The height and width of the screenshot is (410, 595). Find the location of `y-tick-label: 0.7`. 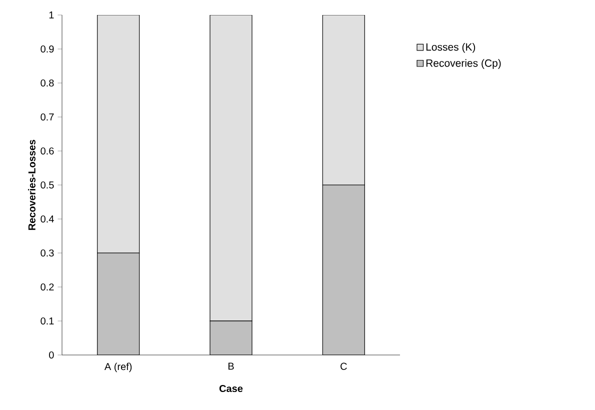

y-tick-label: 0.7 is located at coordinates (47, 117).